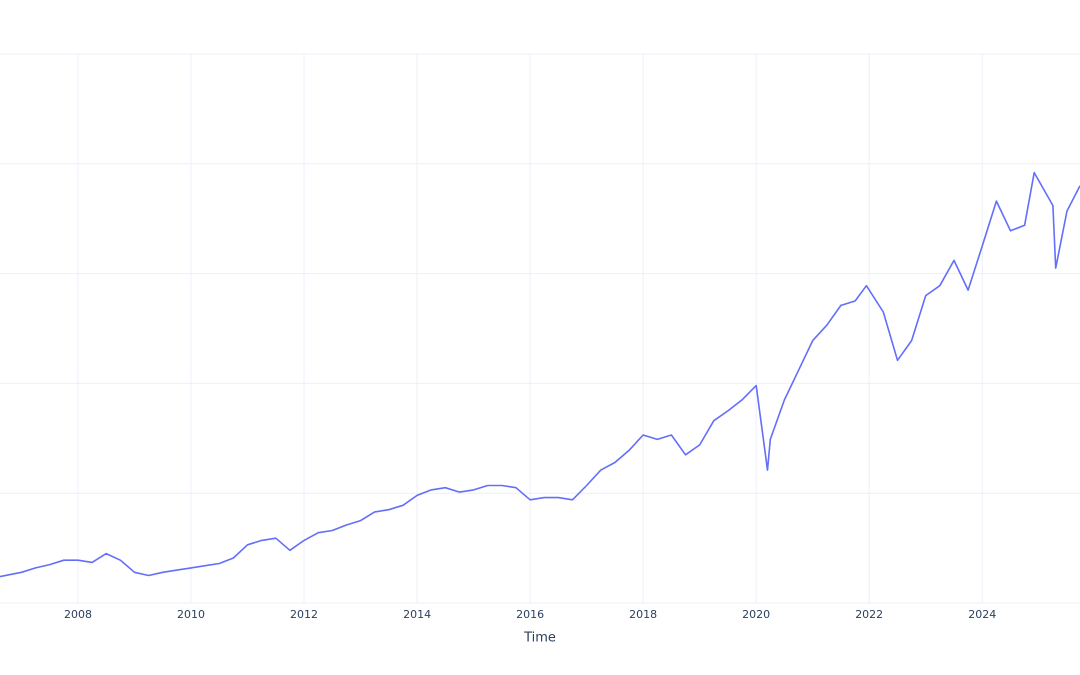  What do you see at coordinates (756, 614) in the screenshot?
I see `x-tick-label: 2020` at bounding box center [756, 614].